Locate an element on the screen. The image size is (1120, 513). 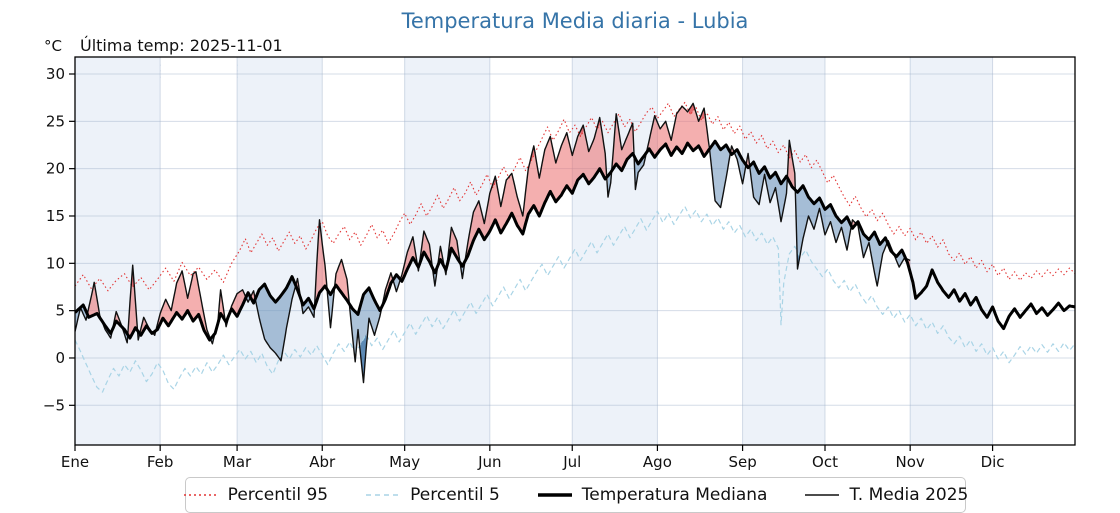
legend-label: Temperatura Mediana is located at coordinates (674, 495).